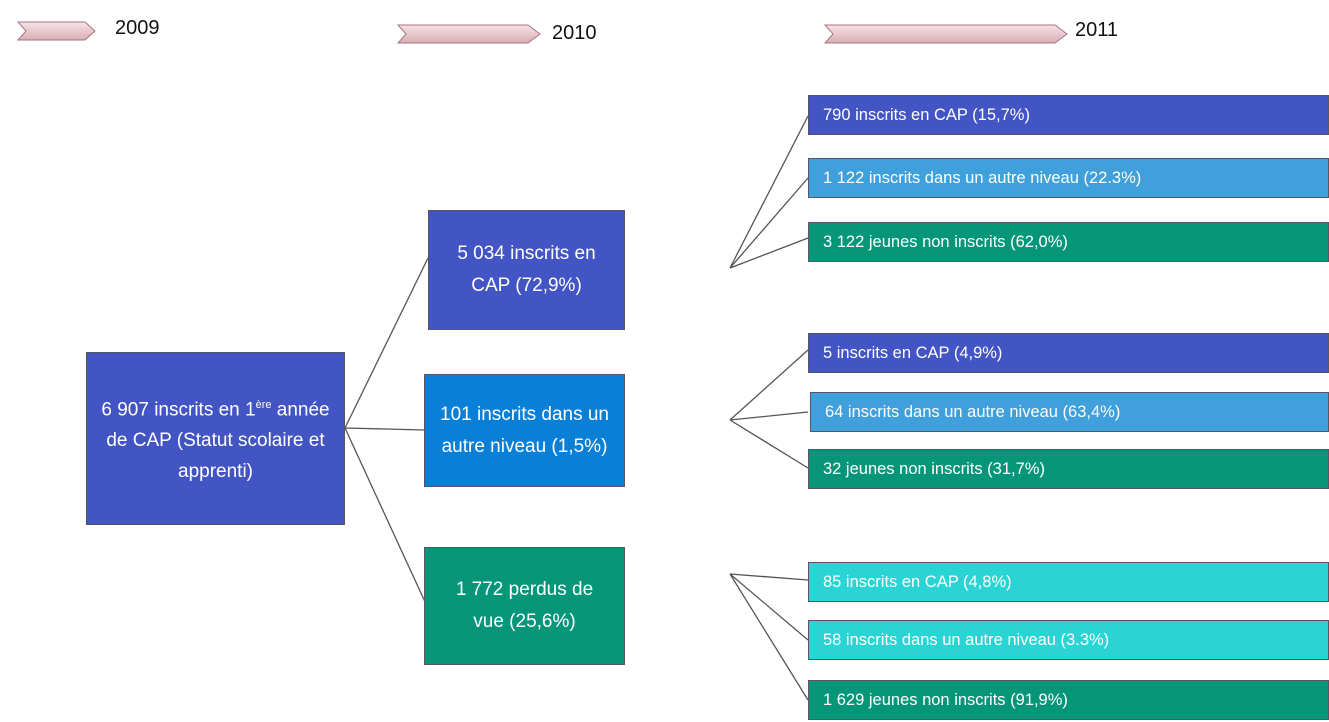 Image resolution: width=1329 pixels, height=722 pixels. I want to click on year: 2010, so click(574, 33).